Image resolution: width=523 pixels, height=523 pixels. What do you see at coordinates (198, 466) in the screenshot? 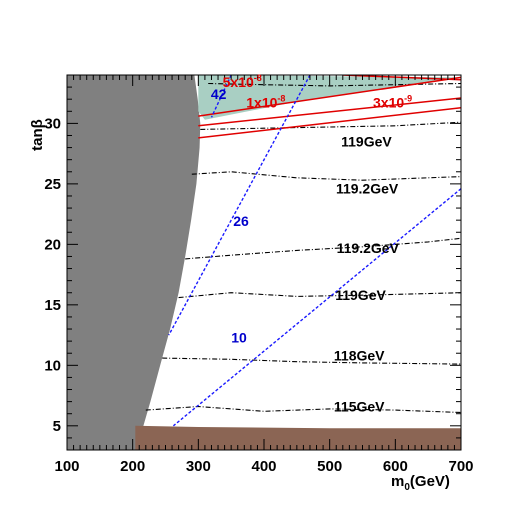
I see `x-tick-label: 300` at bounding box center [198, 466].